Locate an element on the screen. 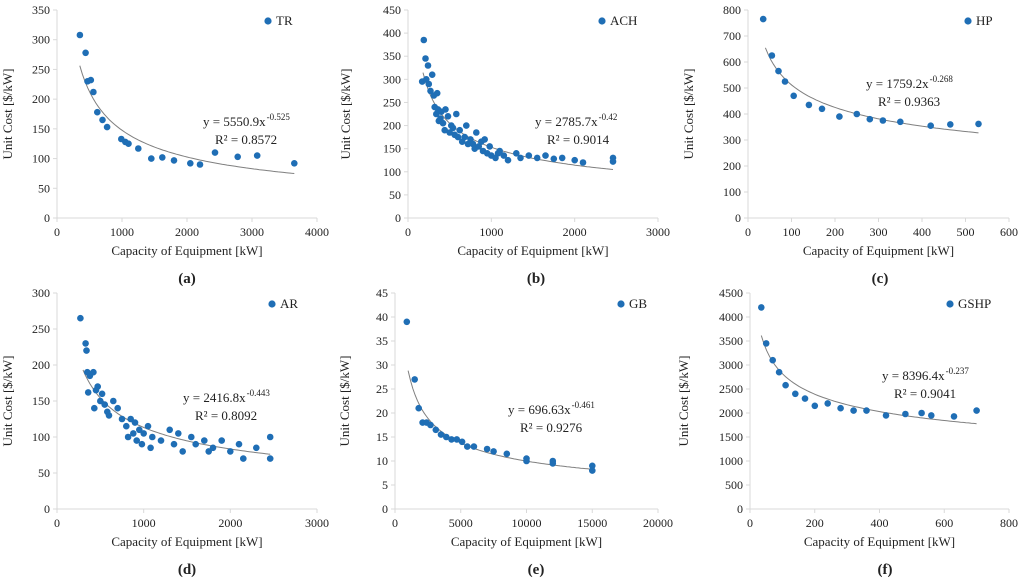  x-tick-label: 100 is located at coordinates (792, 232).